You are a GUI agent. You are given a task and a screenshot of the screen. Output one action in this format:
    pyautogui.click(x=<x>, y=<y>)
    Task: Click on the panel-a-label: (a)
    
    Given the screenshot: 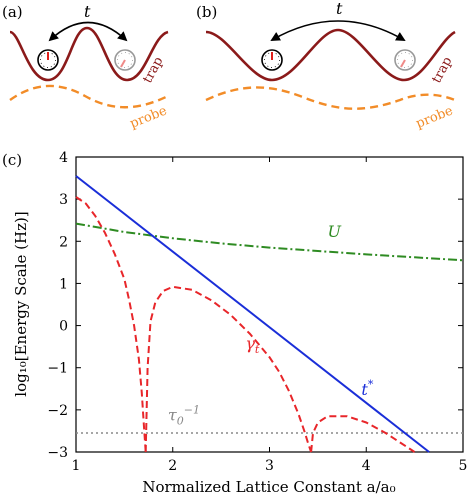 What is the action you would take?
    pyautogui.click(x=12, y=12)
    